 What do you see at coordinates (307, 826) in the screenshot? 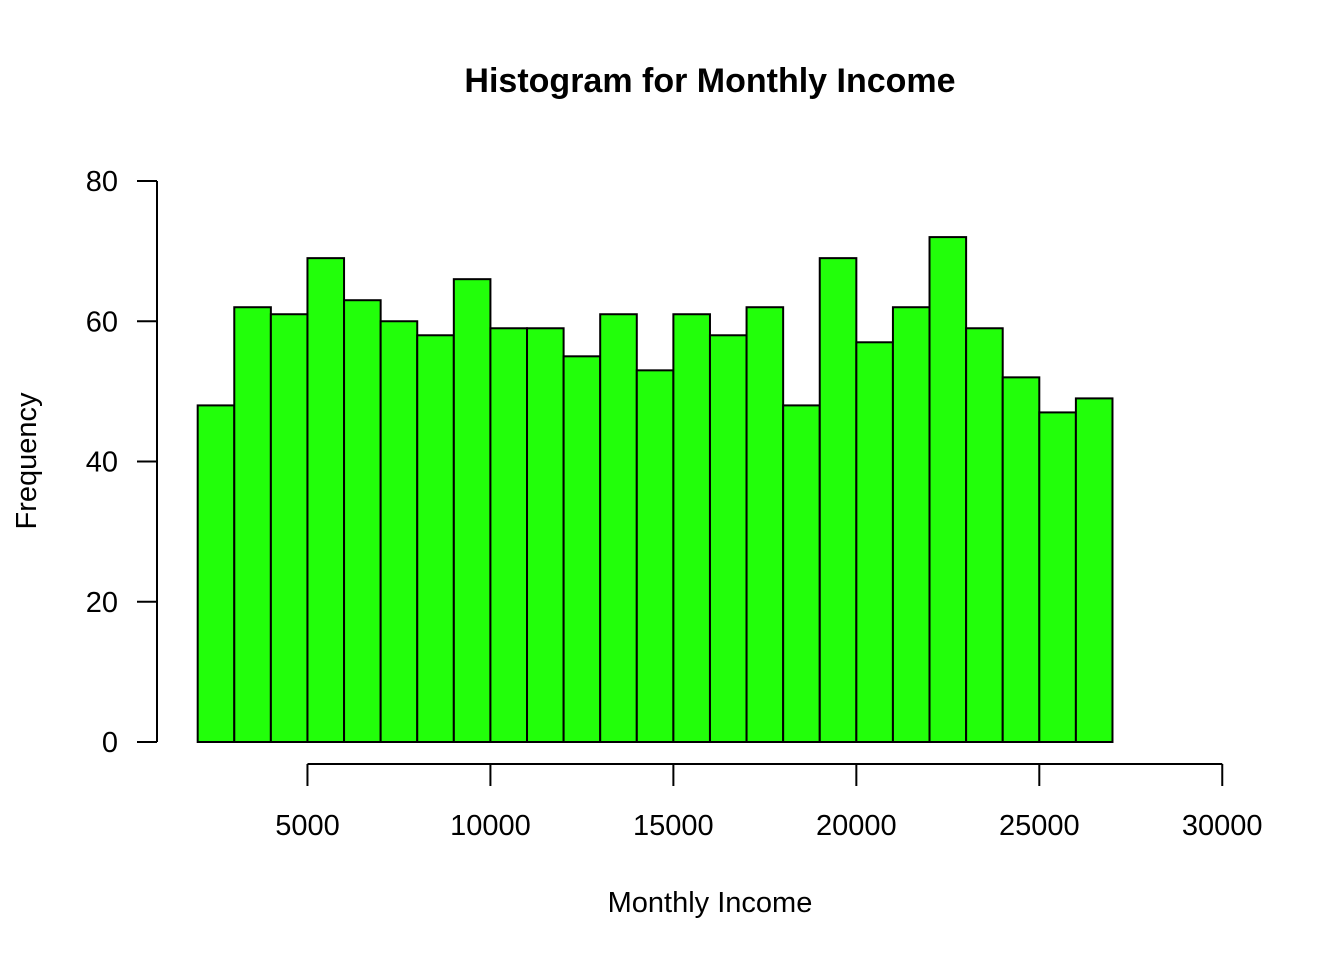
I see `x-tick-label: 5000` at bounding box center [307, 826].